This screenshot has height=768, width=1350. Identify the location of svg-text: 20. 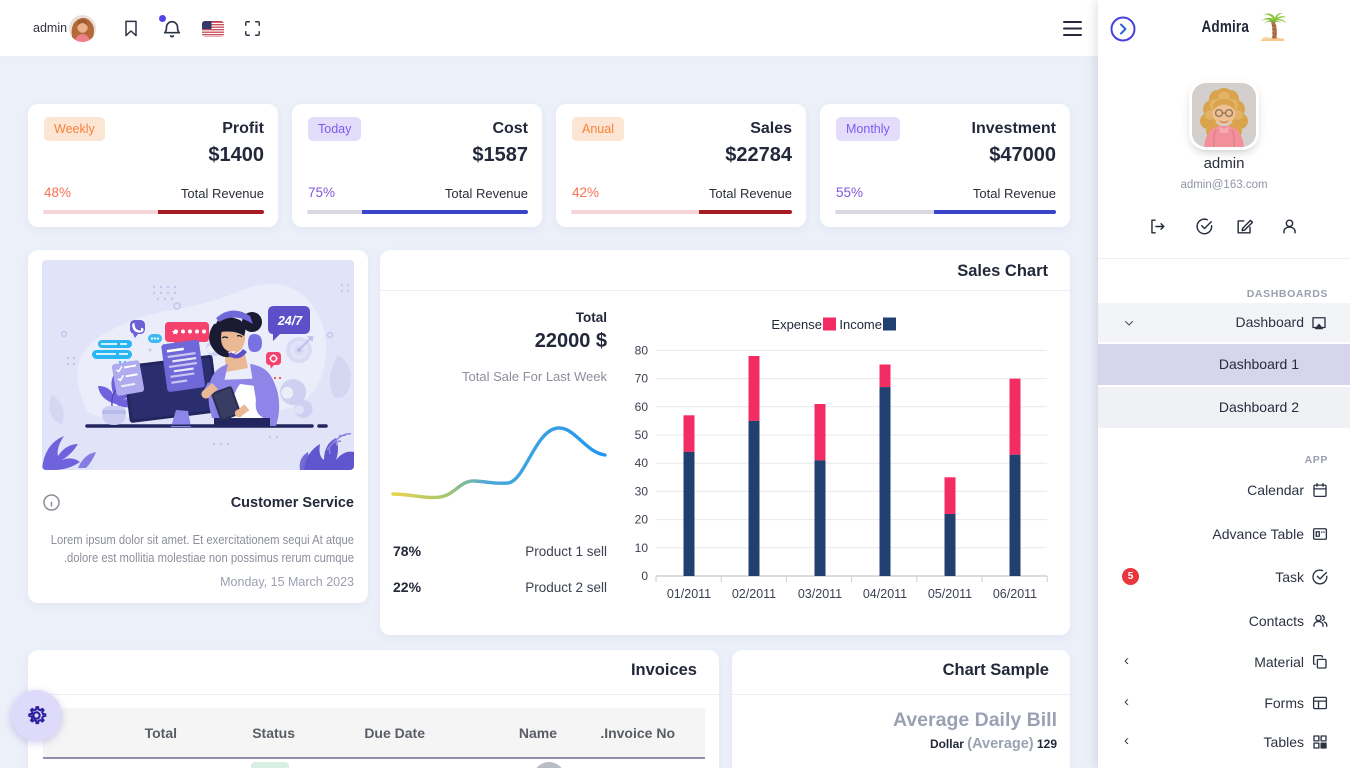
(642, 520).